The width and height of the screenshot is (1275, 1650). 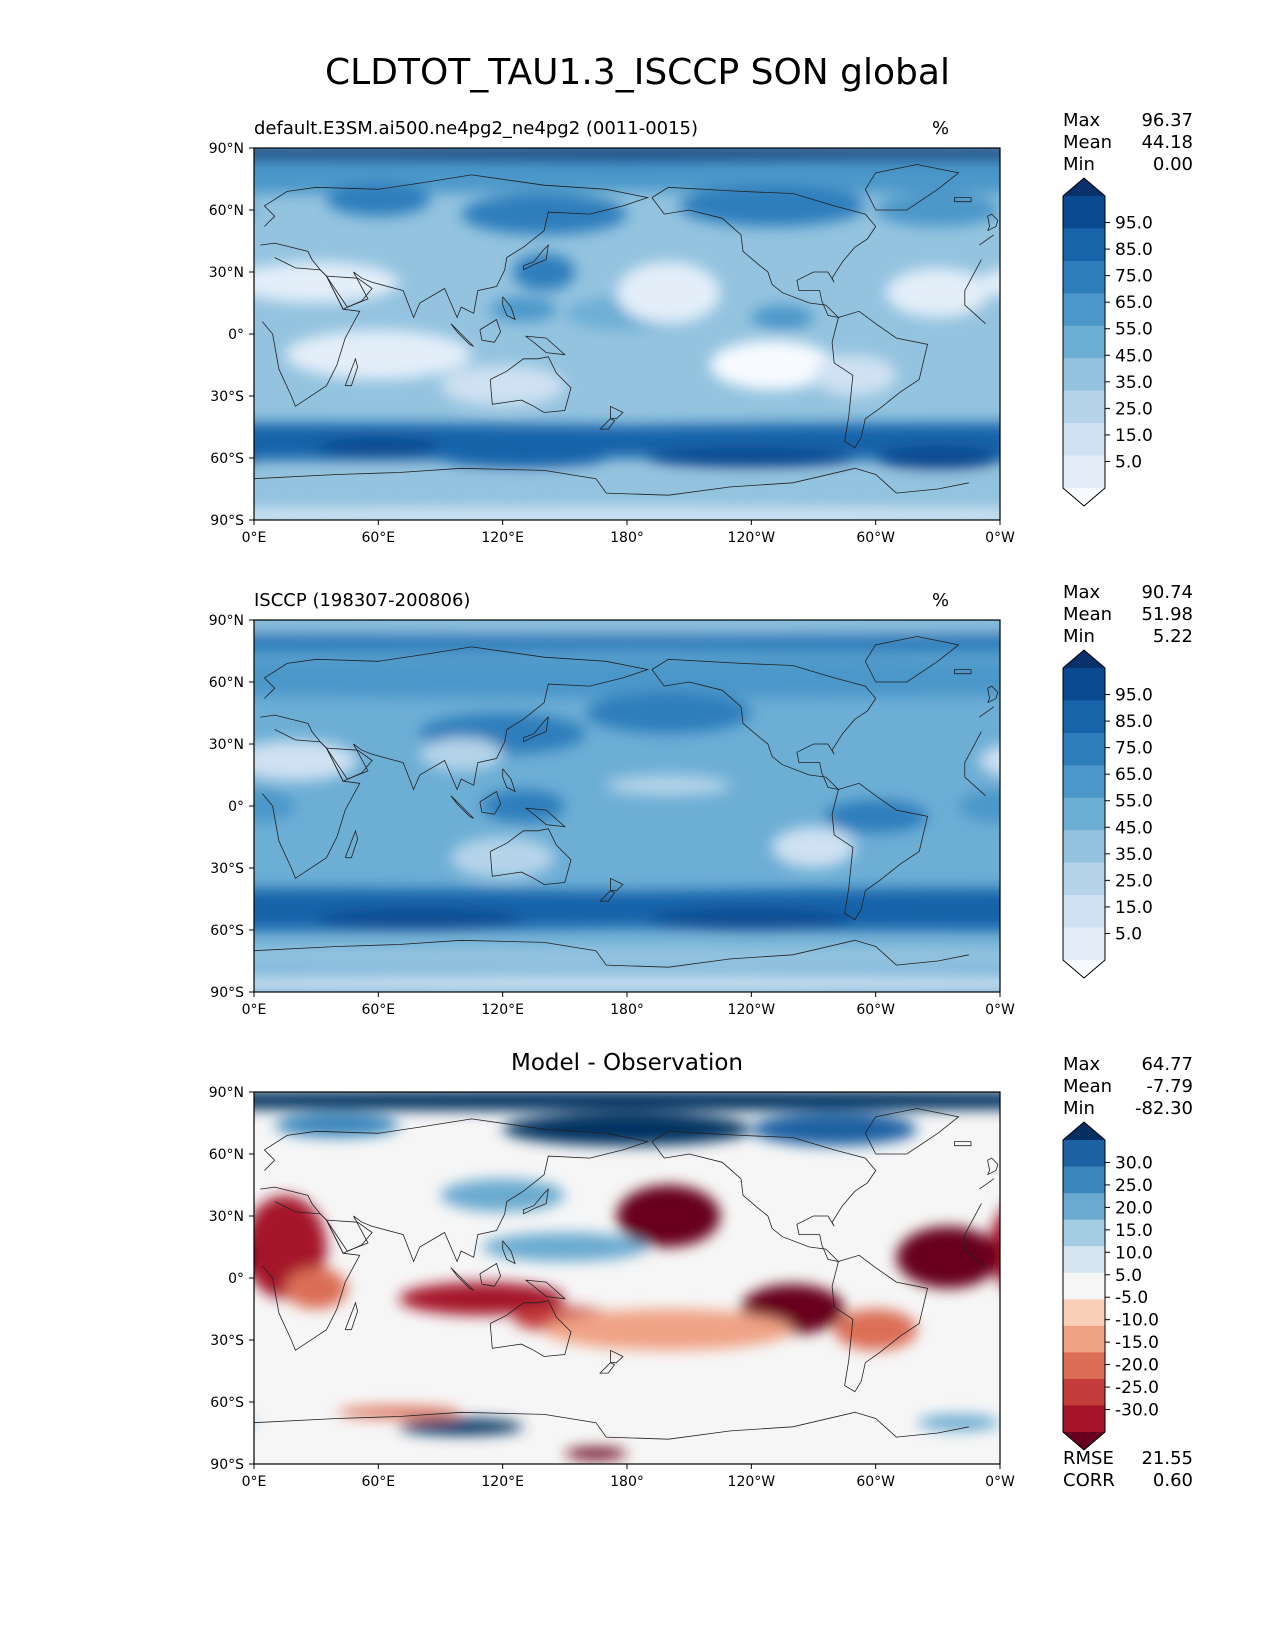 What do you see at coordinates (502, 1010) in the screenshot?
I see `lon-tick-label: 120°E` at bounding box center [502, 1010].